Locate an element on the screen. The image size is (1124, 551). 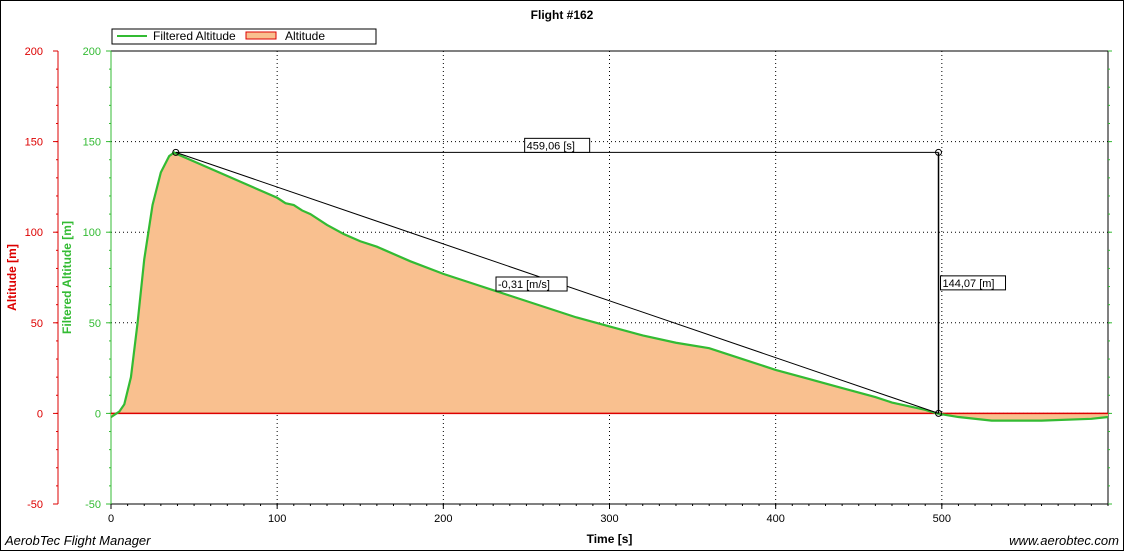
y-green-tick-label: 150 is located at coordinates (92, 143).